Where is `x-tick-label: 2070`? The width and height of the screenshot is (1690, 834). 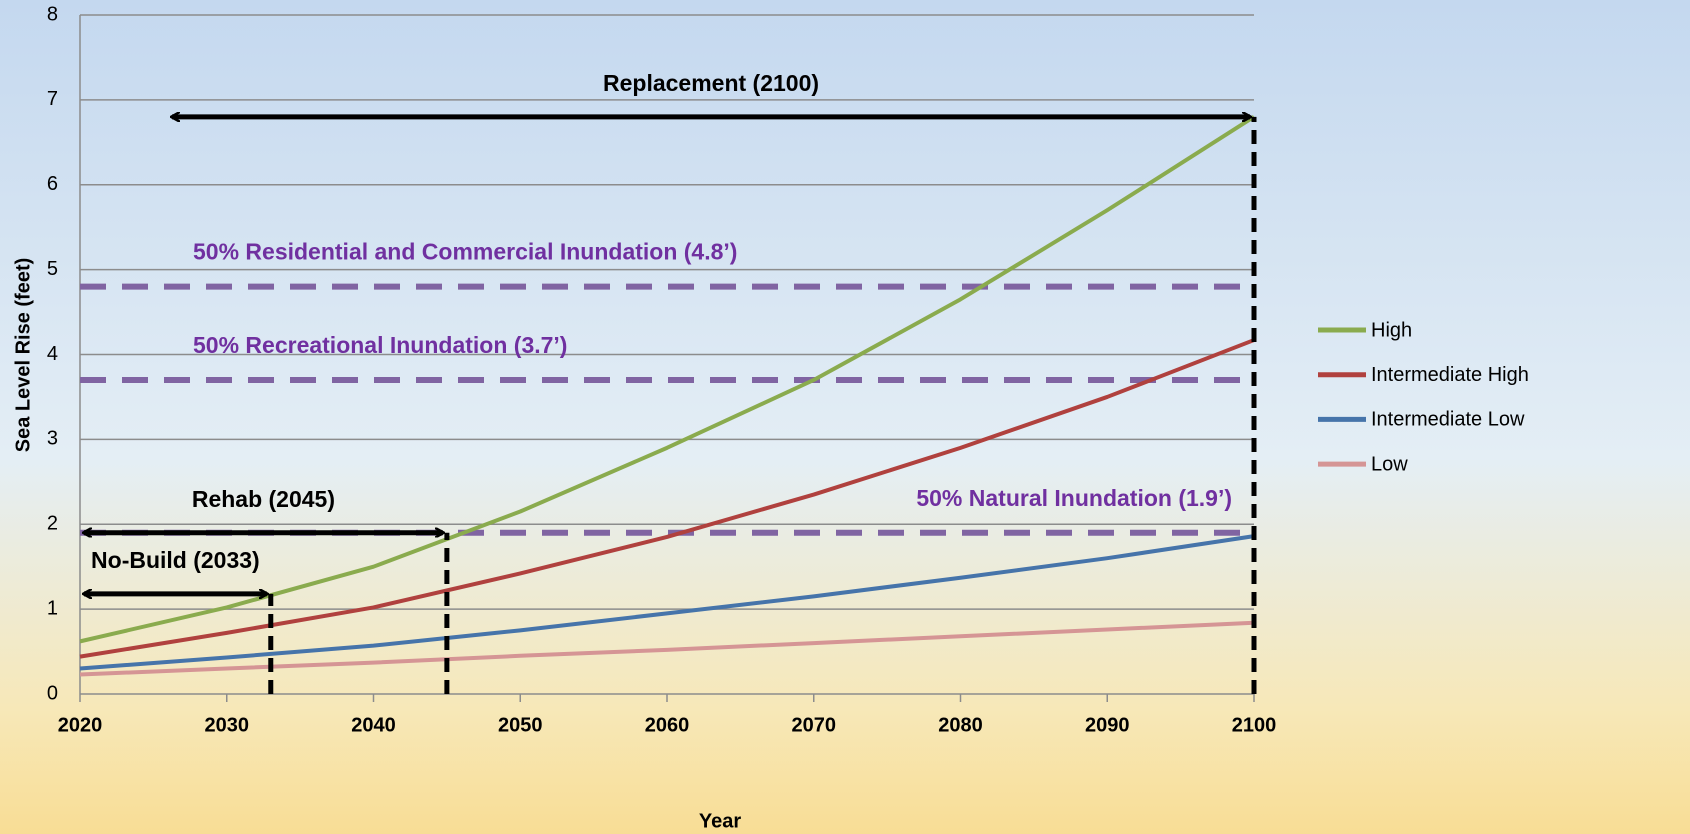 x-tick-label: 2070 is located at coordinates (814, 725).